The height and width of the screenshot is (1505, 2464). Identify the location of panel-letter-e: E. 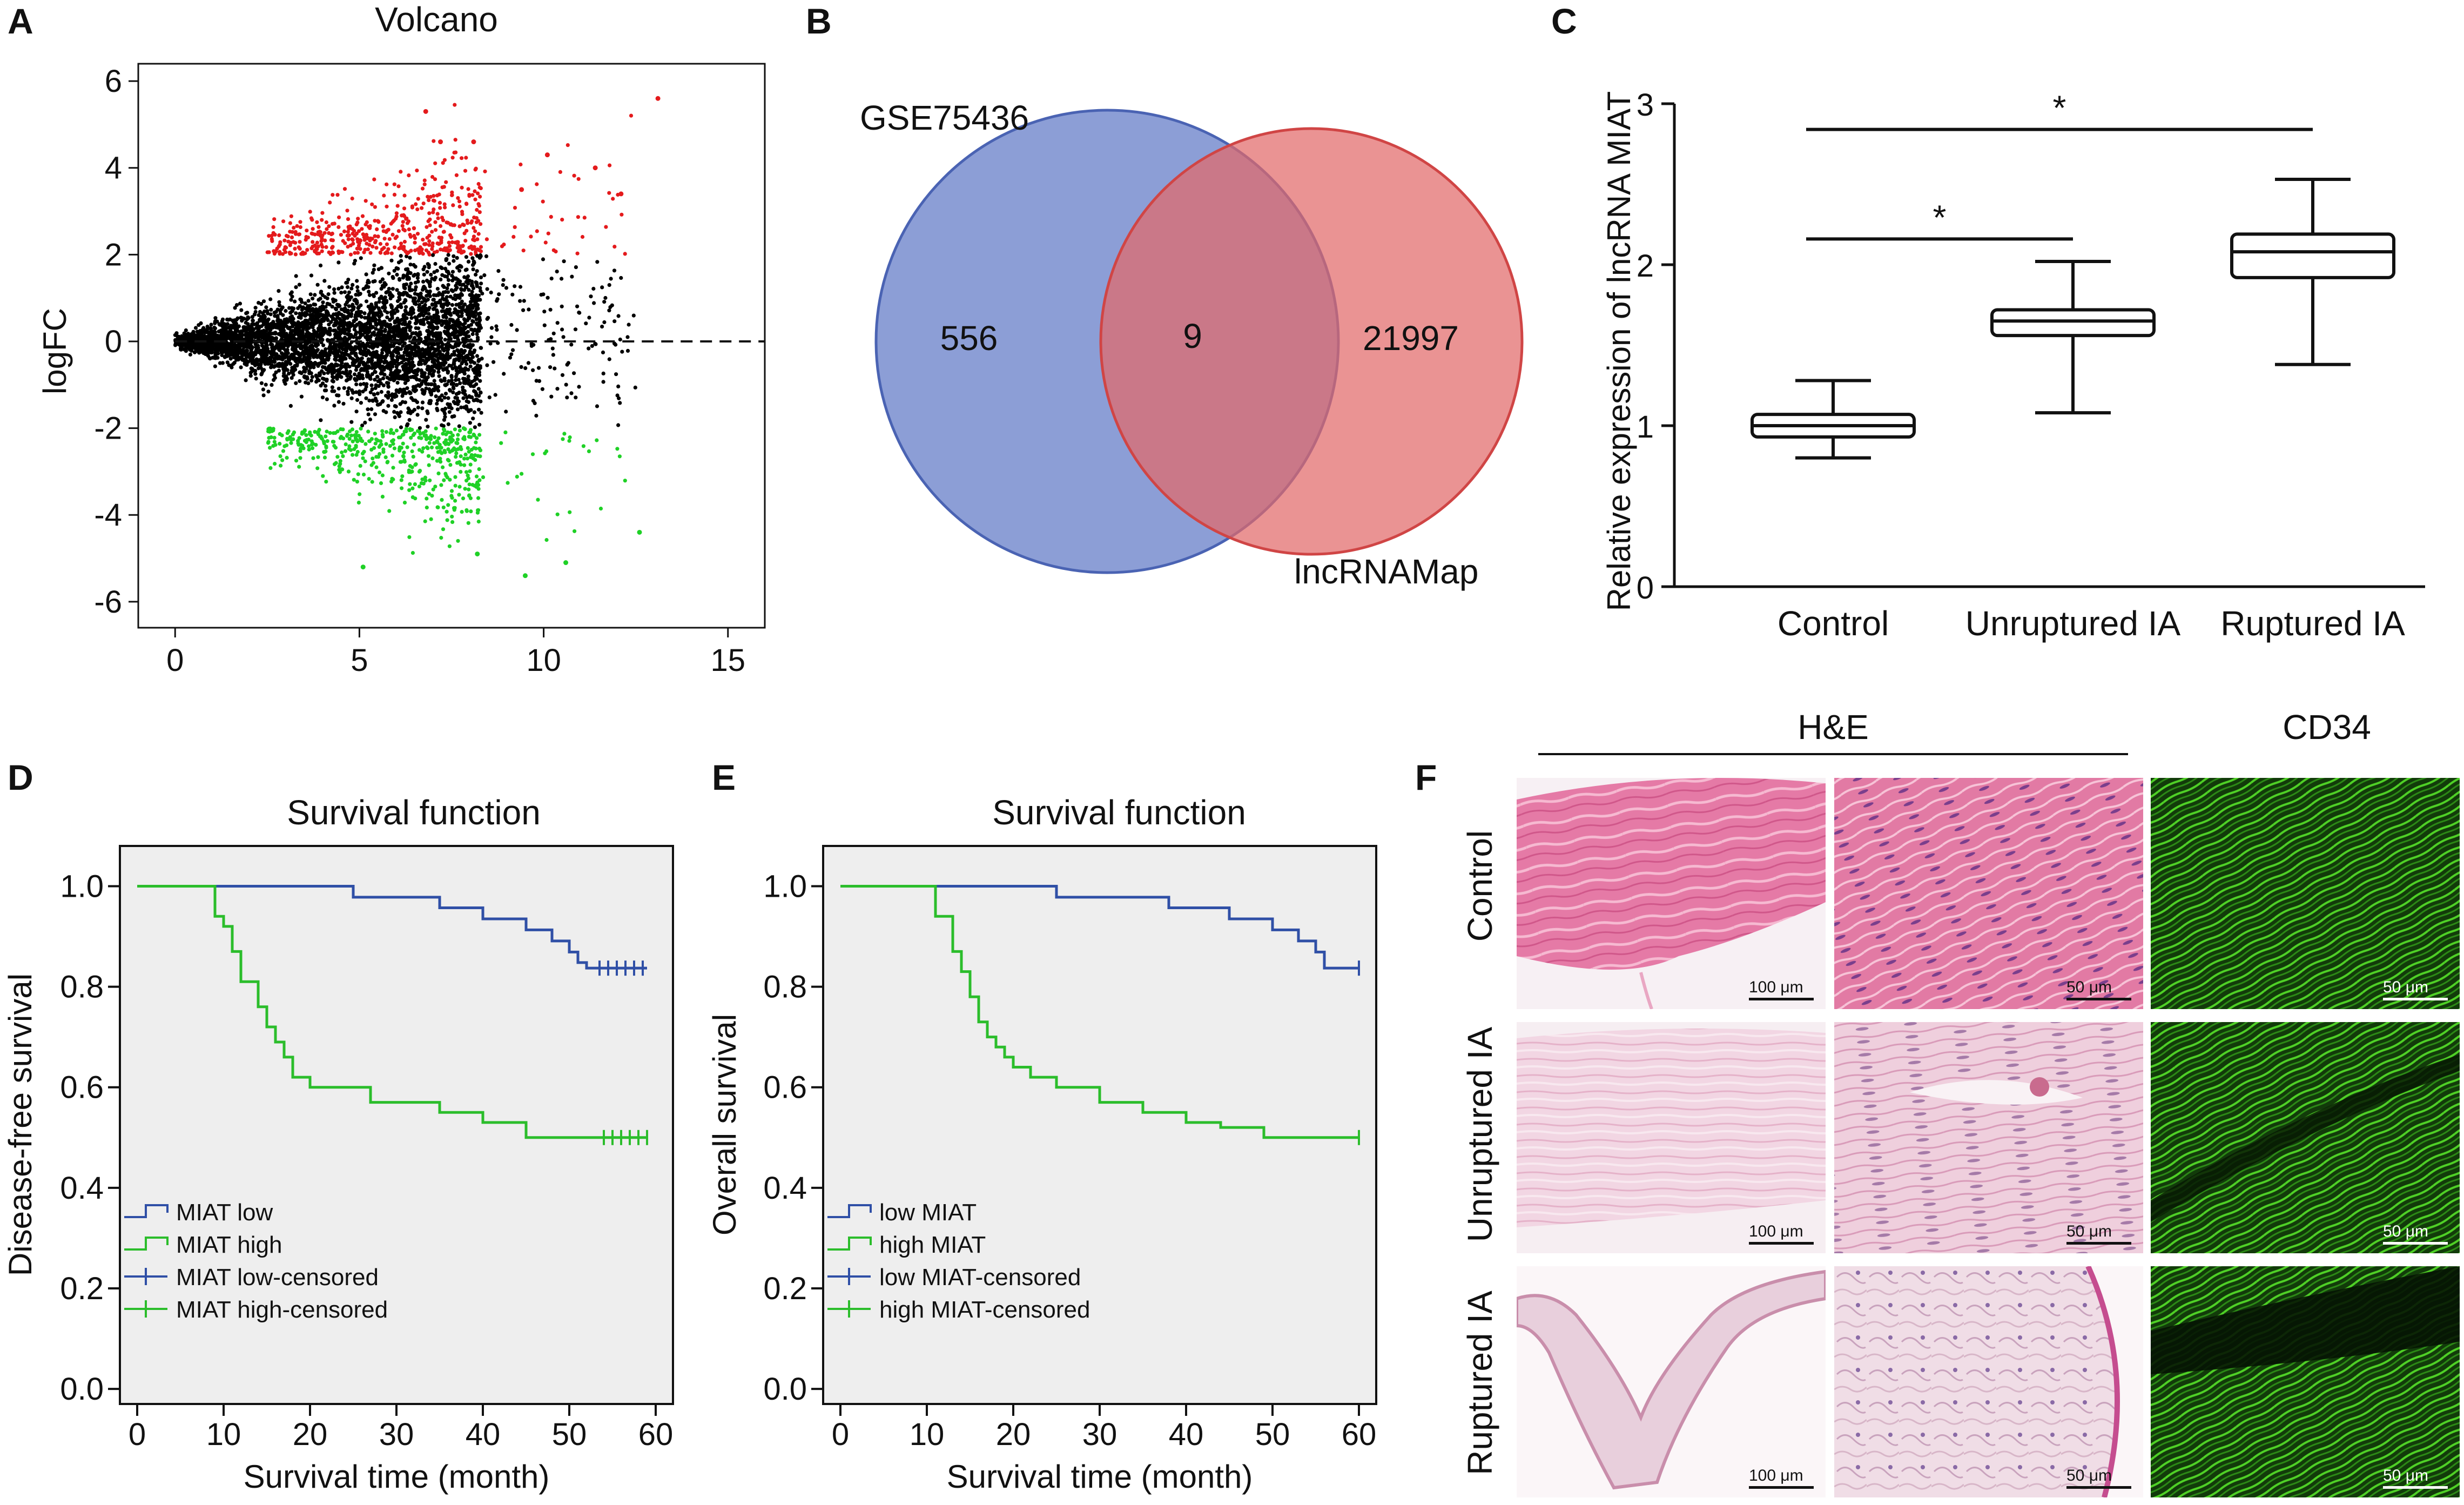
(724, 777).